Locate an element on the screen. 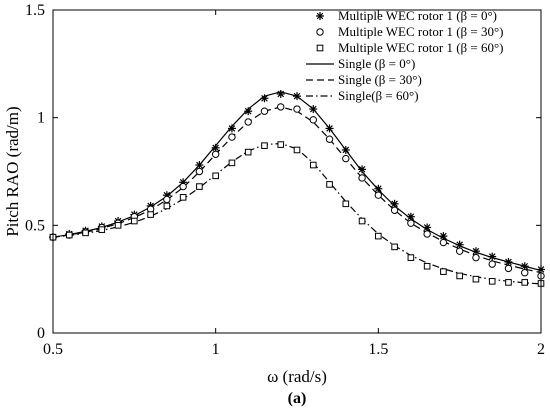 The width and height of the screenshot is (550, 413). legend-entry: Single (β = 30°) is located at coordinates (380, 79).